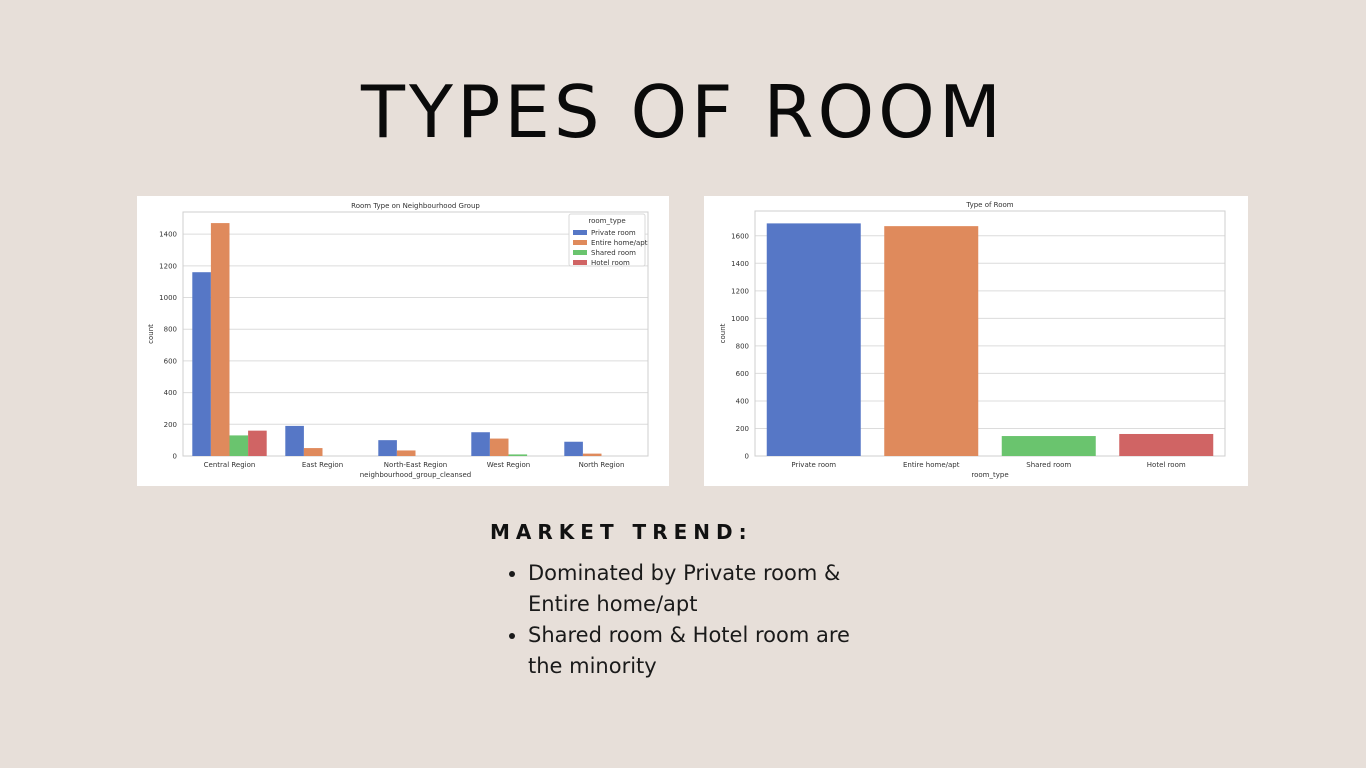 The height and width of the screenshot is (768, 1366). Describe the element at coordinates (621, 532) in the screenshot. I see `market-trend-heading: MARKET TREND:` at that location.